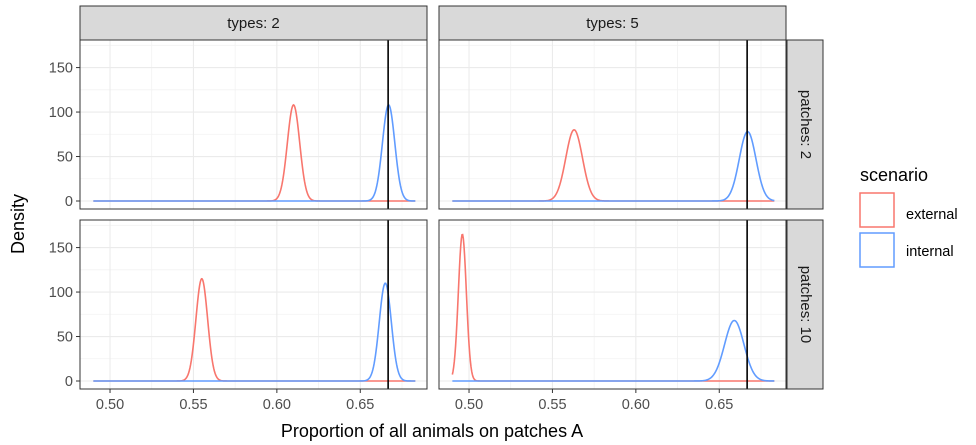 Image resolution: width=976 pixels, height=445 pixels. Describe the element at coordinates (894, 175) in the screenshot. I see `legend-title: scenario` at that location.